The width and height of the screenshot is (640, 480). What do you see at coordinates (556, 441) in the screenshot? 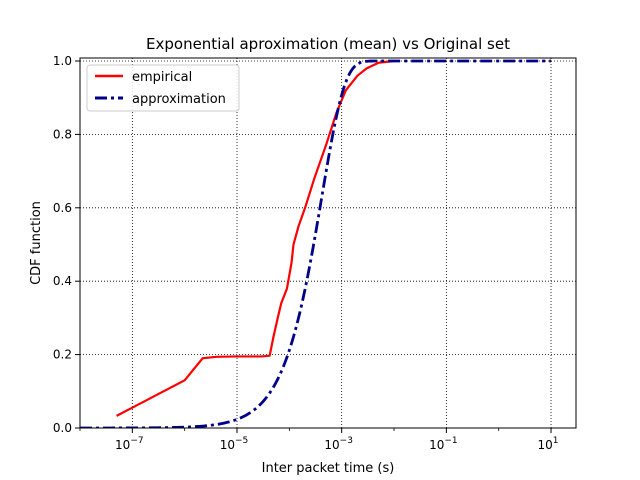
I see `x-tick-exponent: 1` at bounding box center [556, 441].